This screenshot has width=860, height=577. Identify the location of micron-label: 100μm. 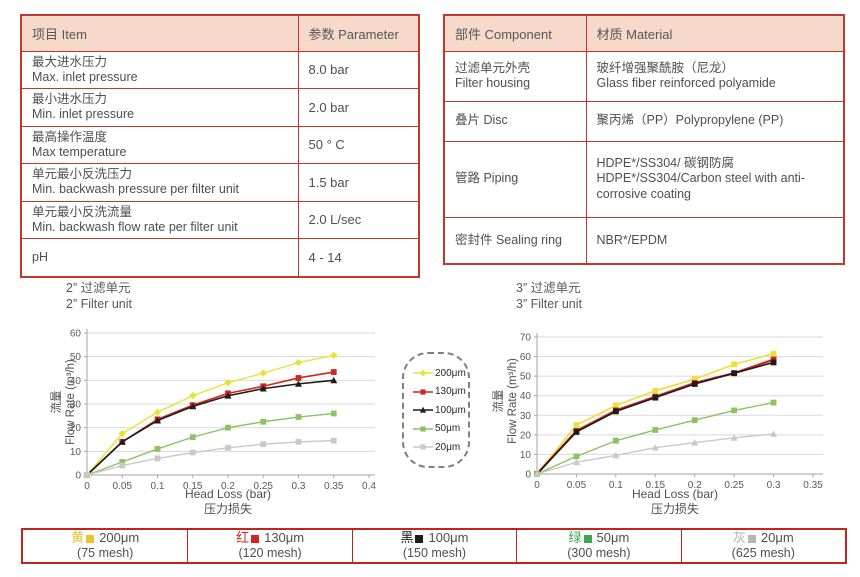
(448, 538).